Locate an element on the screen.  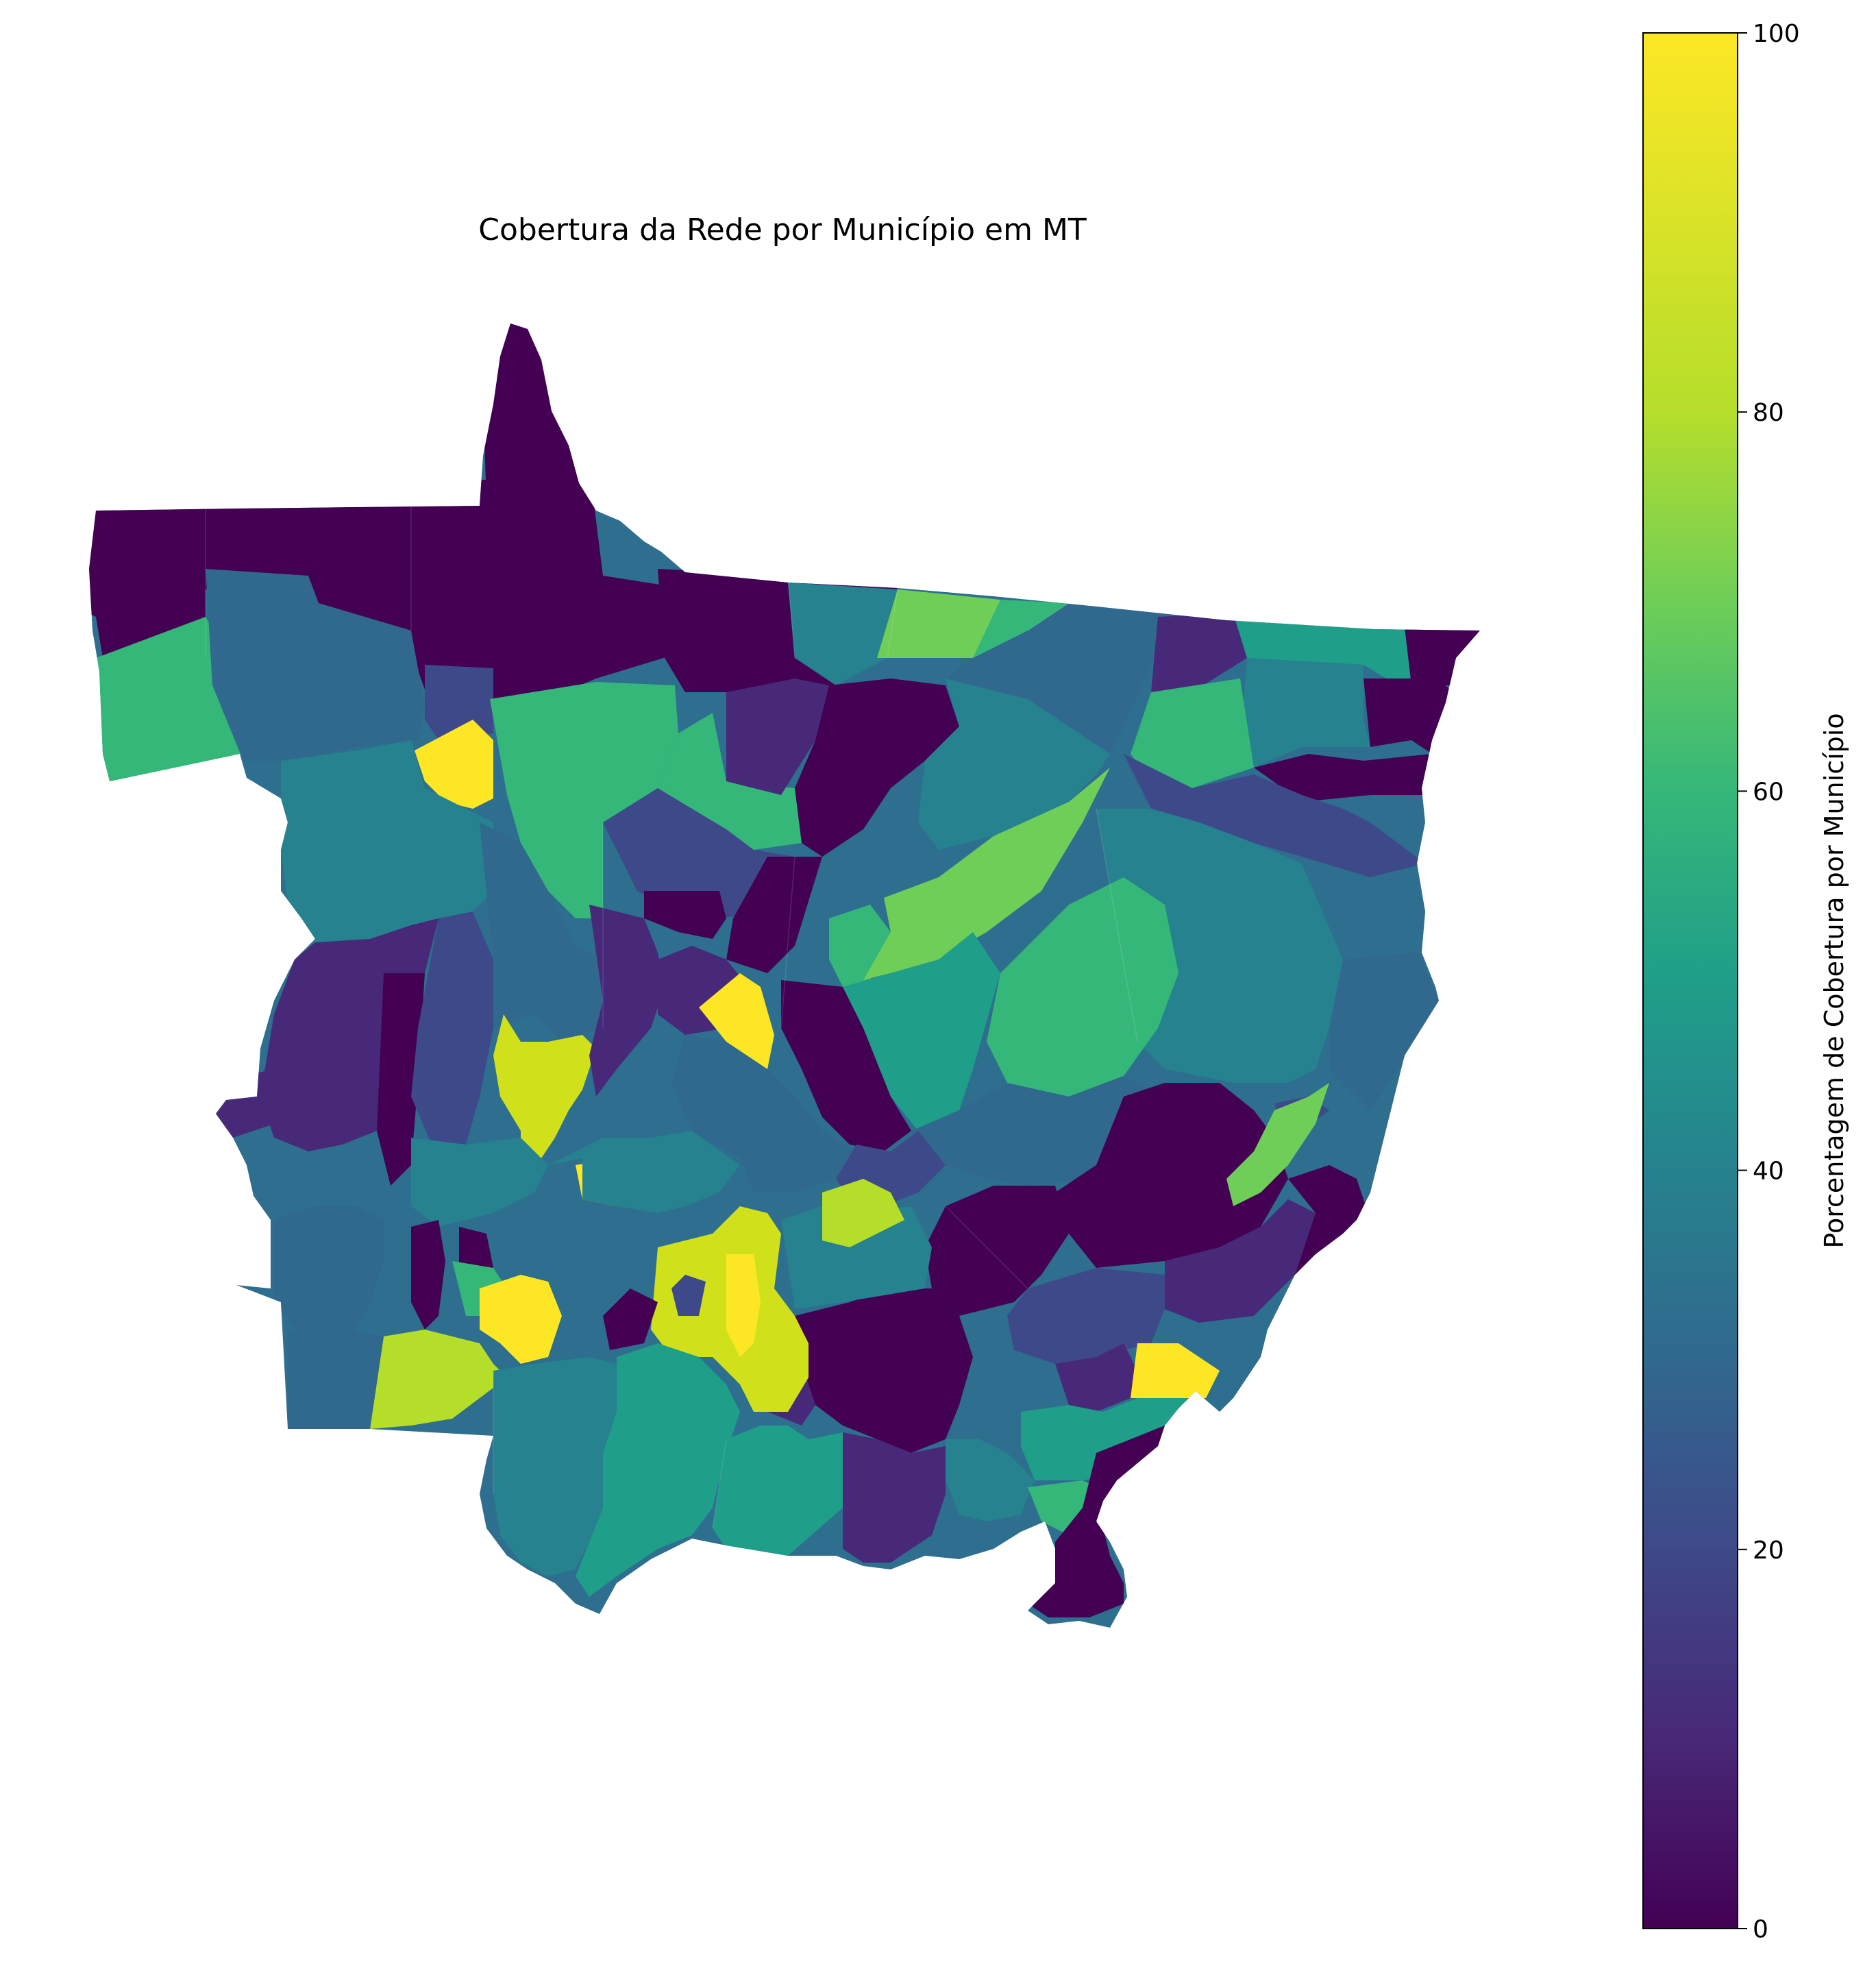
colorbar-tick-label: 40 is located at coordinates (1768, 1172).